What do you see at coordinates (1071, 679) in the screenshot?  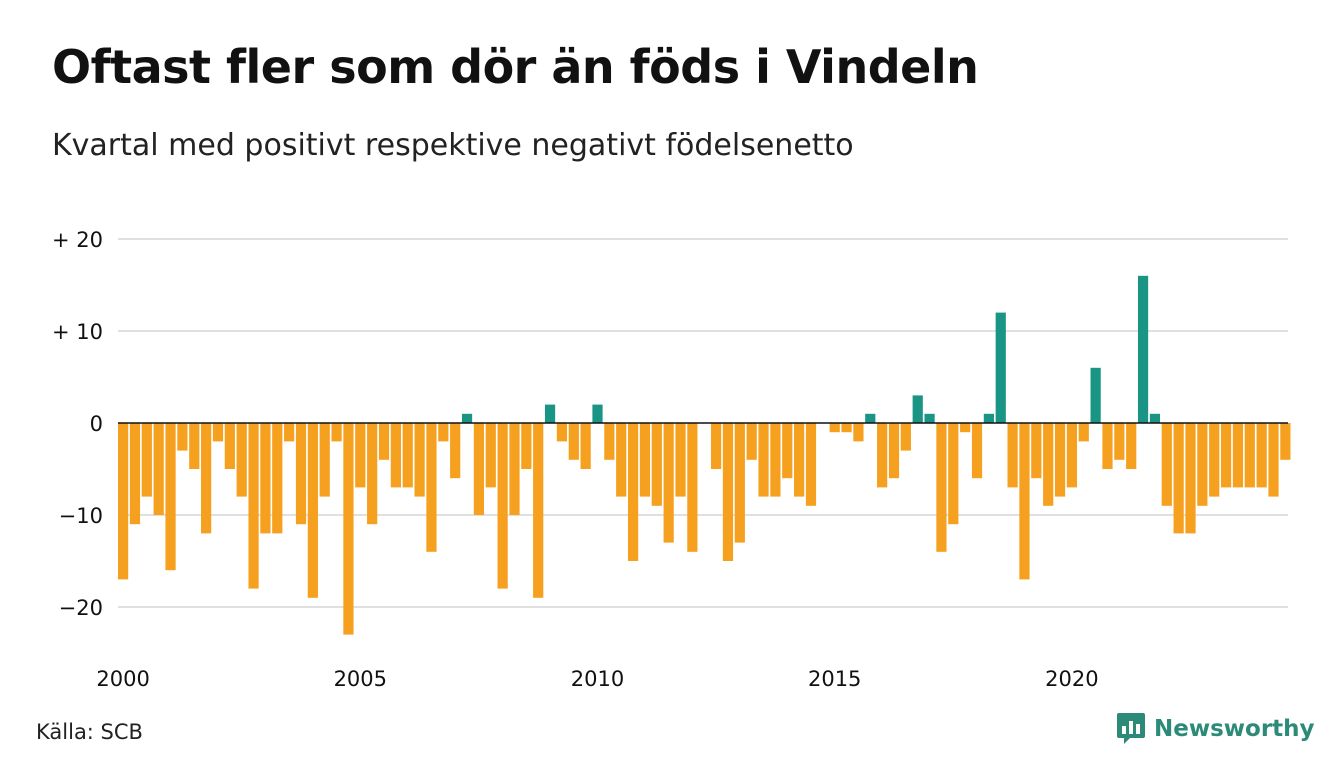 I see `x-tick-label: 2020` at bounding box center [1071, 679].